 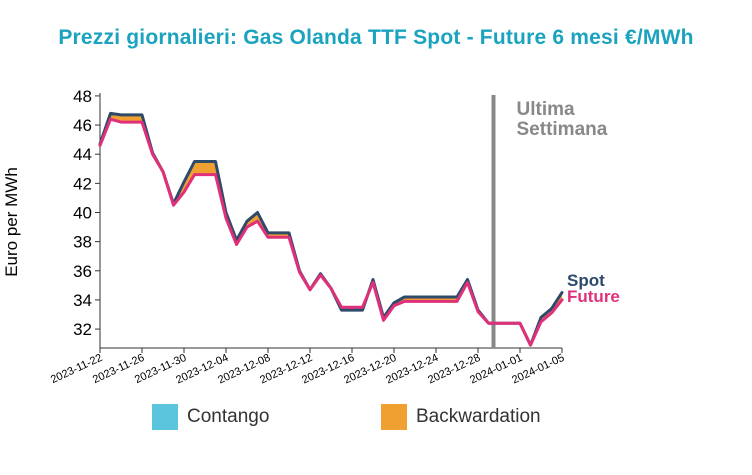 What do you see at coordinates (546, 109) in the screenshot?
I see `last-week-annotation-line1: Ultima` at bounding box center [546, 109].